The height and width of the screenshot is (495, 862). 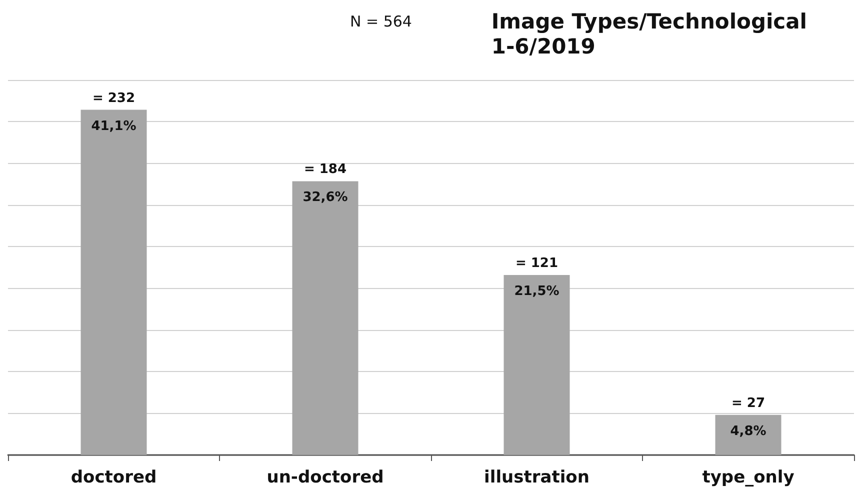 What do you see at coordinates (537, 291) in the screenshot?
I see `annotation: 21,5%` at bounding box center [537, 291].